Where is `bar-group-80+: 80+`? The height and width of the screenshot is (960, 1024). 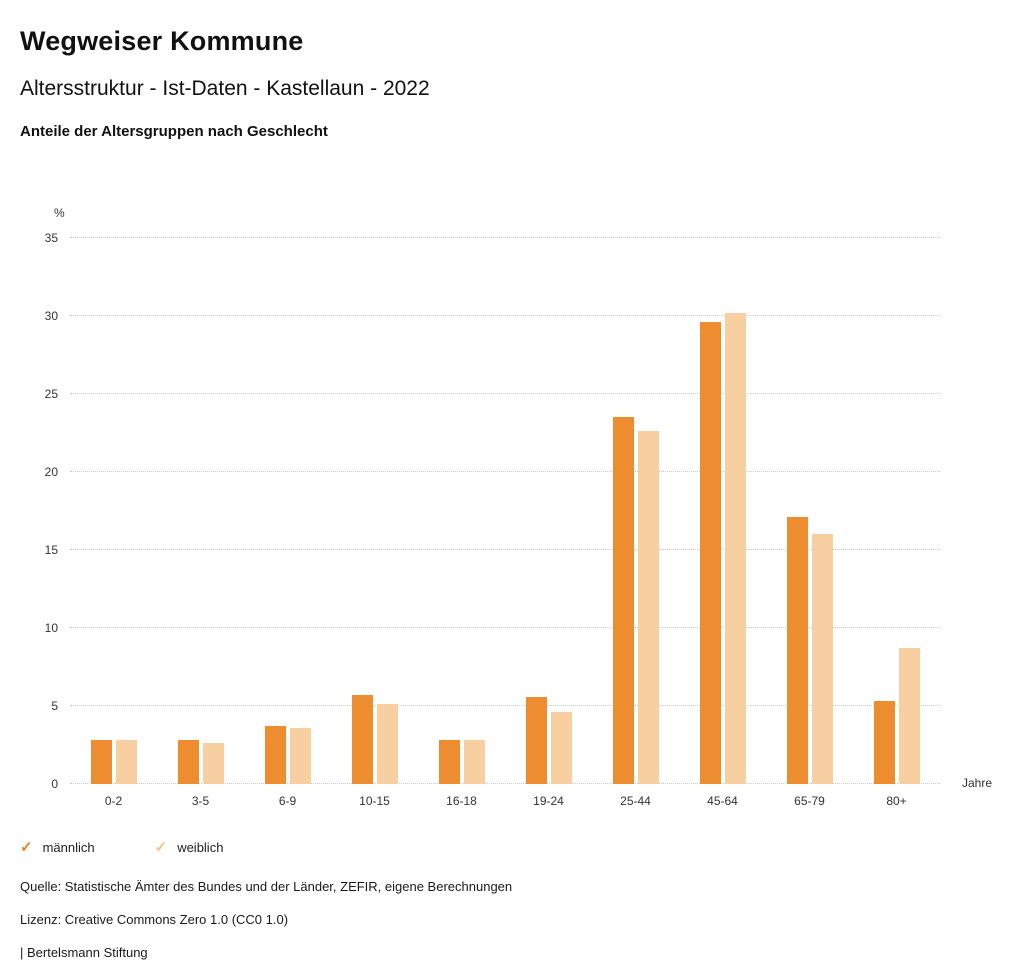 bar-group-80+: 80+ is located at coordinates (896, 523).